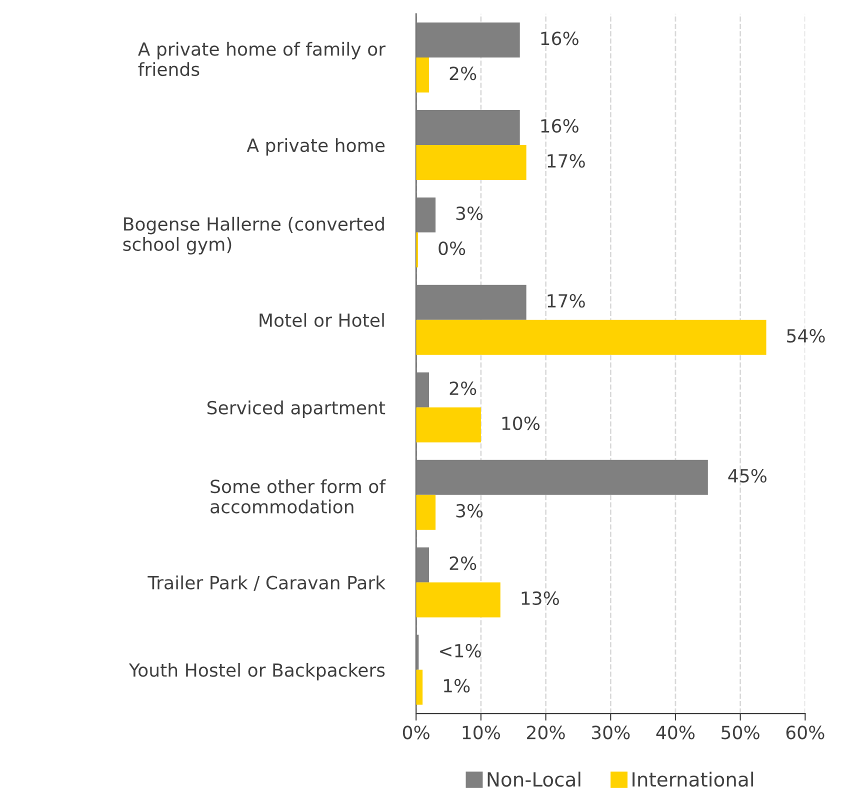 The image size is (844, 809). What do you see at coordinates (481, 733) in the screenshot?
I see `x-tick-label: 10%` at bounding box center [481, 733].